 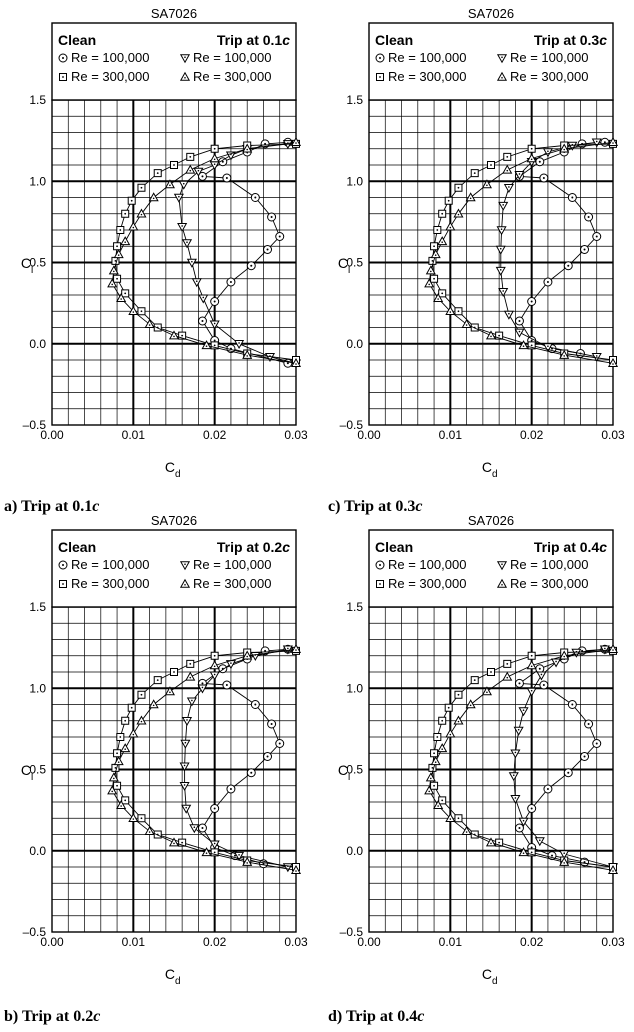 What do you see at coordinates (37, 263) in the screenshot?
I see `y-tick-label: 0.5` at bounding box center [37, 263].